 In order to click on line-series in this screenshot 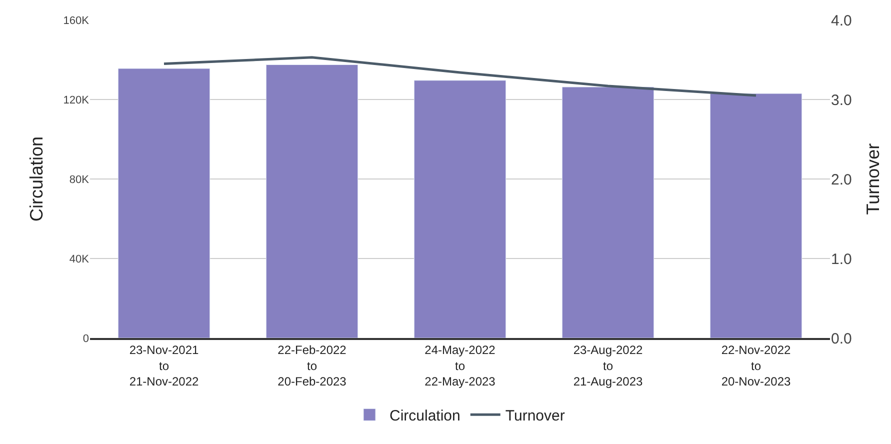, I will do `click(460, 76)`.